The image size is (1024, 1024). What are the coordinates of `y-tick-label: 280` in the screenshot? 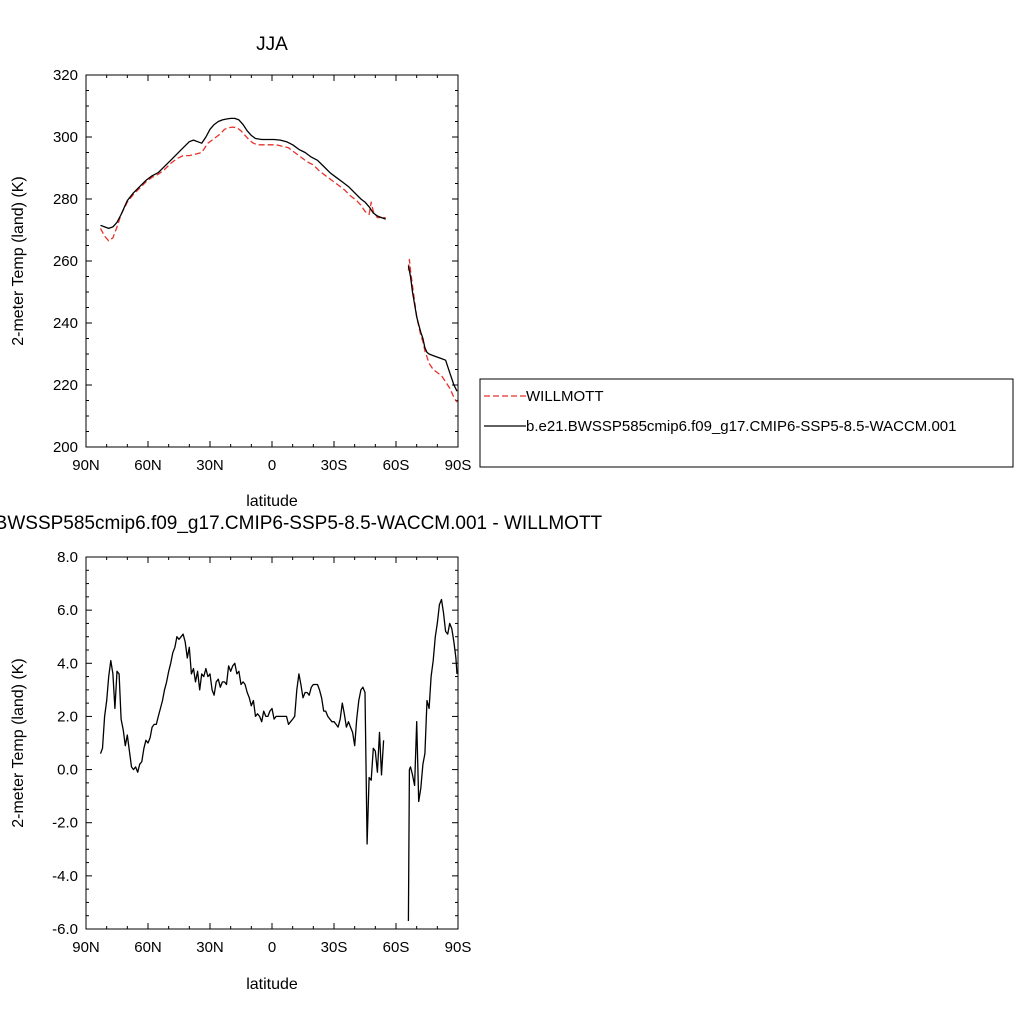 It's located at (65, 199).